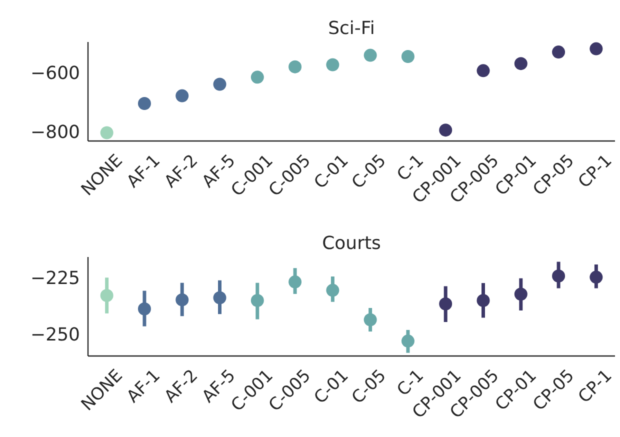 The height and width of the screenshot is (437, 620). What do you see at coordinates (55, 73) in the screenshot?
I see `y-tick-label: −600` at bounding box center [55, 73].